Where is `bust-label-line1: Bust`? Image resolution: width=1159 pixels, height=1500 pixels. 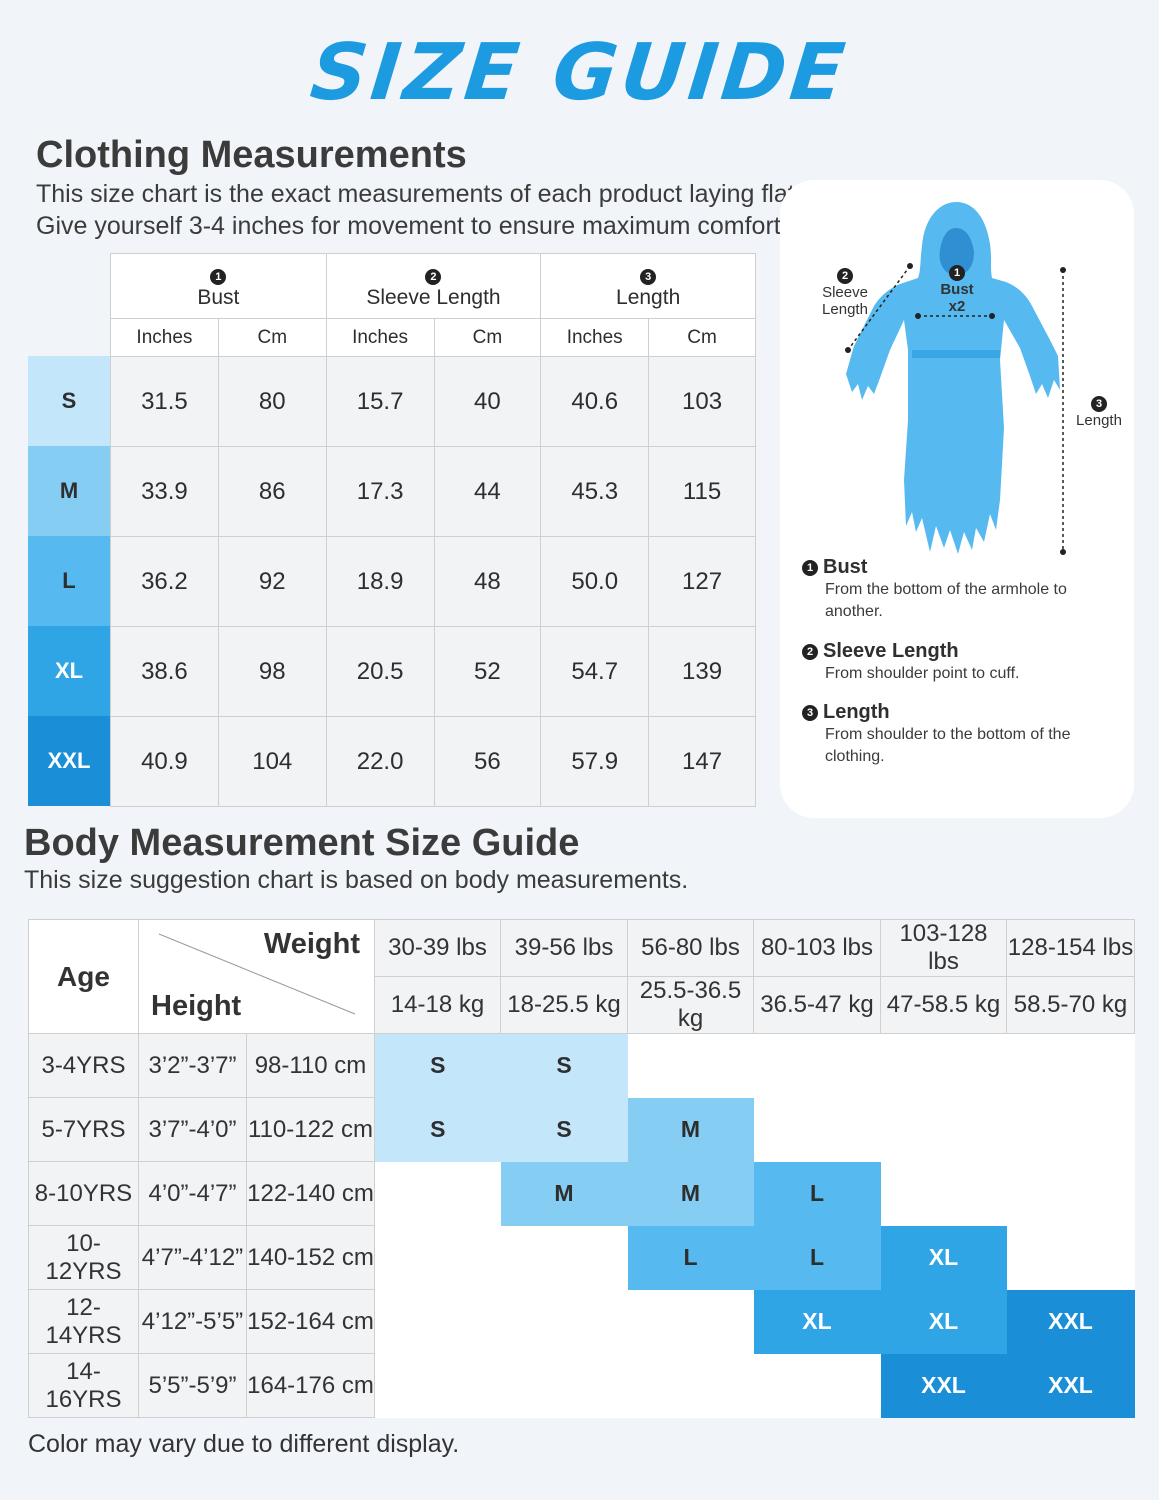
bust-label-line1: Bust is located at coordinates (957, 289).